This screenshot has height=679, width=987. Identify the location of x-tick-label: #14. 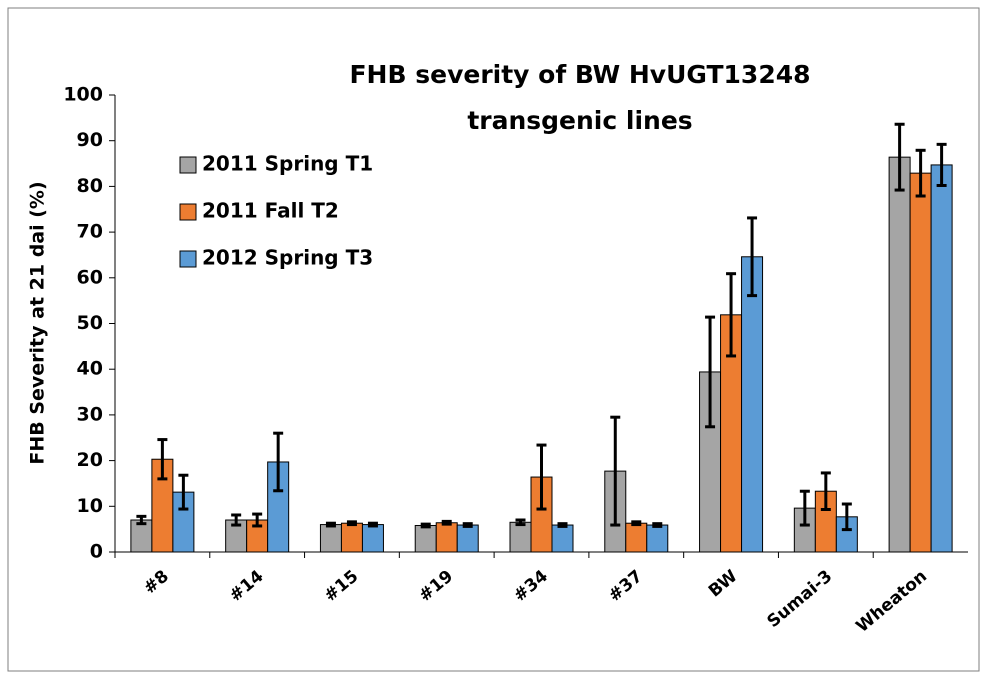
(247, 586).